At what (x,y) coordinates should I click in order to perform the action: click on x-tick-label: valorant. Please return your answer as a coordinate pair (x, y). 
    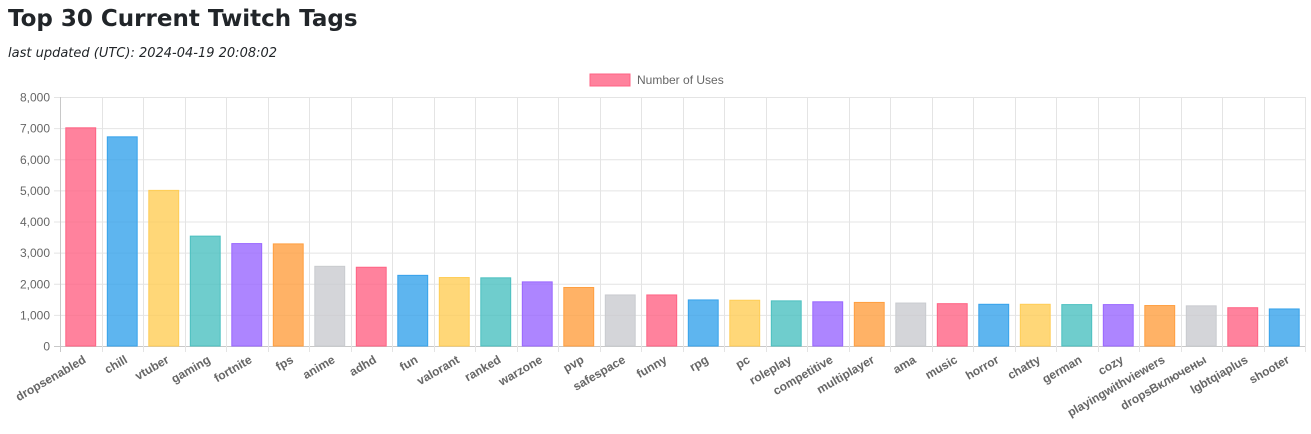
    Looking at the image, I should click on (437, 369).